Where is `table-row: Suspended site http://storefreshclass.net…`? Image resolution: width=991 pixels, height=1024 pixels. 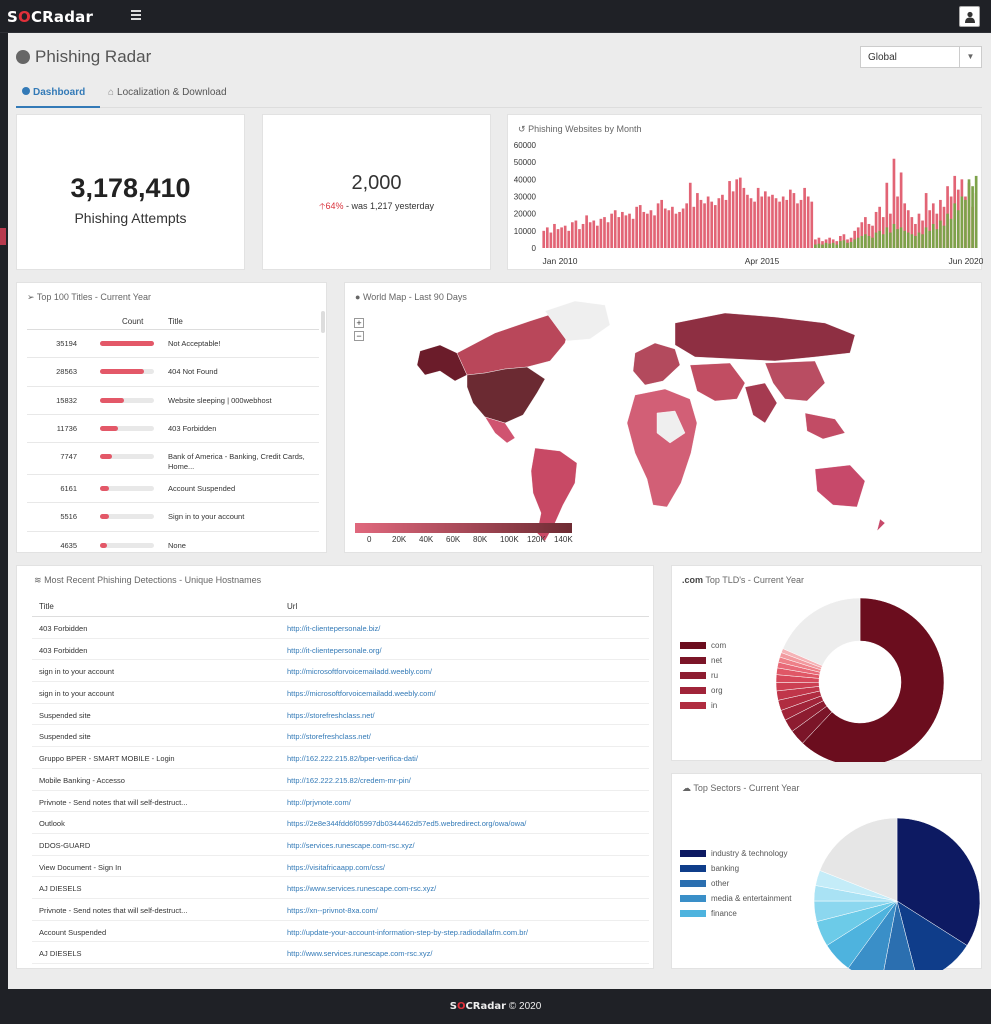 table-row: Suspended site http://storefreshclass.net… is located at coordinates (340, 736).